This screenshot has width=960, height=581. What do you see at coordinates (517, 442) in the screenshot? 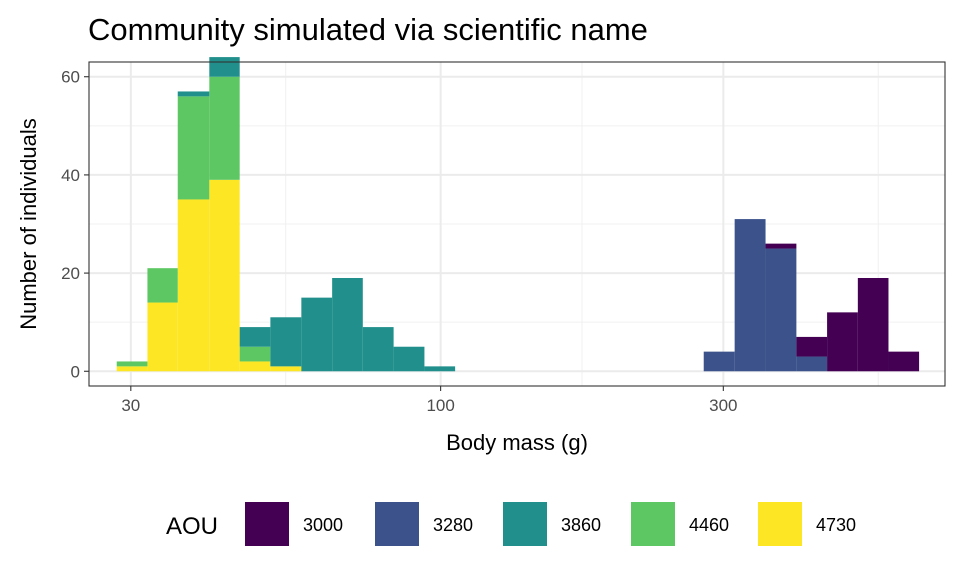
I see `x-axis-title: Body mass (g)` at bounding box center [517, 442].